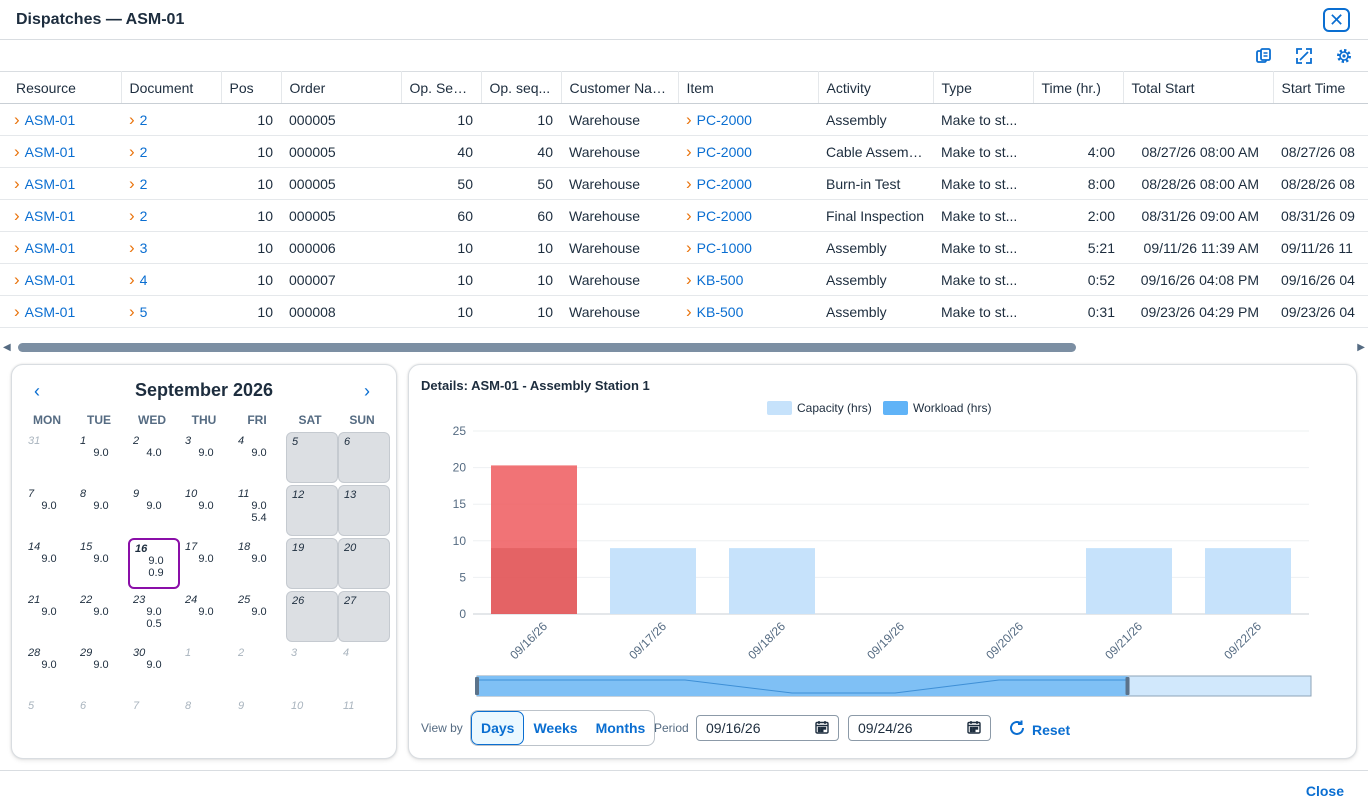 This screenshot has width=1368, height=810. I want to click on fullscreen-icon, so click(1304, 56).